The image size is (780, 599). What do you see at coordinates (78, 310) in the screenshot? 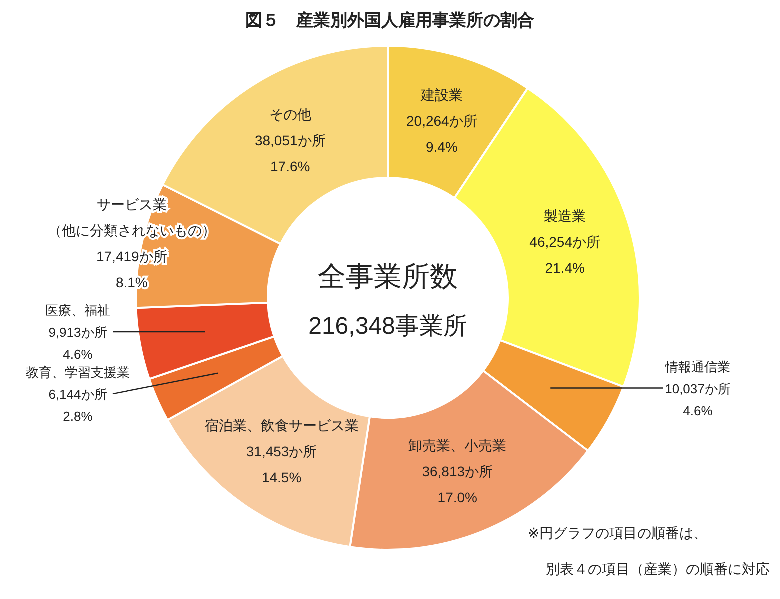
I see `slice-label: 医療、福祉` at bounding box center [78, 310].